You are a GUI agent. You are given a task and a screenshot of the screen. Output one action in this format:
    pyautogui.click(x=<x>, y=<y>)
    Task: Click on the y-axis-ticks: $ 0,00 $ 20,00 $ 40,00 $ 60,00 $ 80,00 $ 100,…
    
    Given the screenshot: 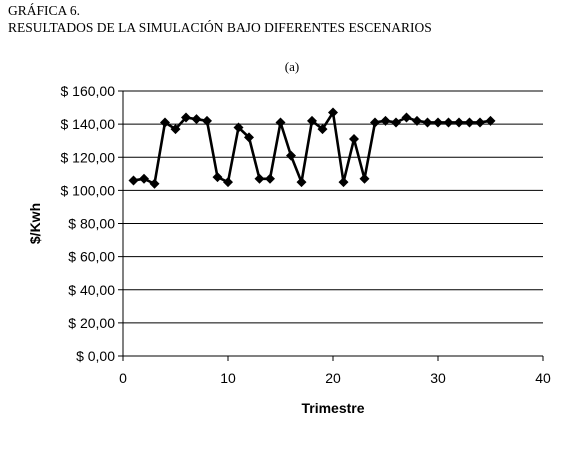 What is the action you would take?
    pyautogui.click(x=92, y=223)
    